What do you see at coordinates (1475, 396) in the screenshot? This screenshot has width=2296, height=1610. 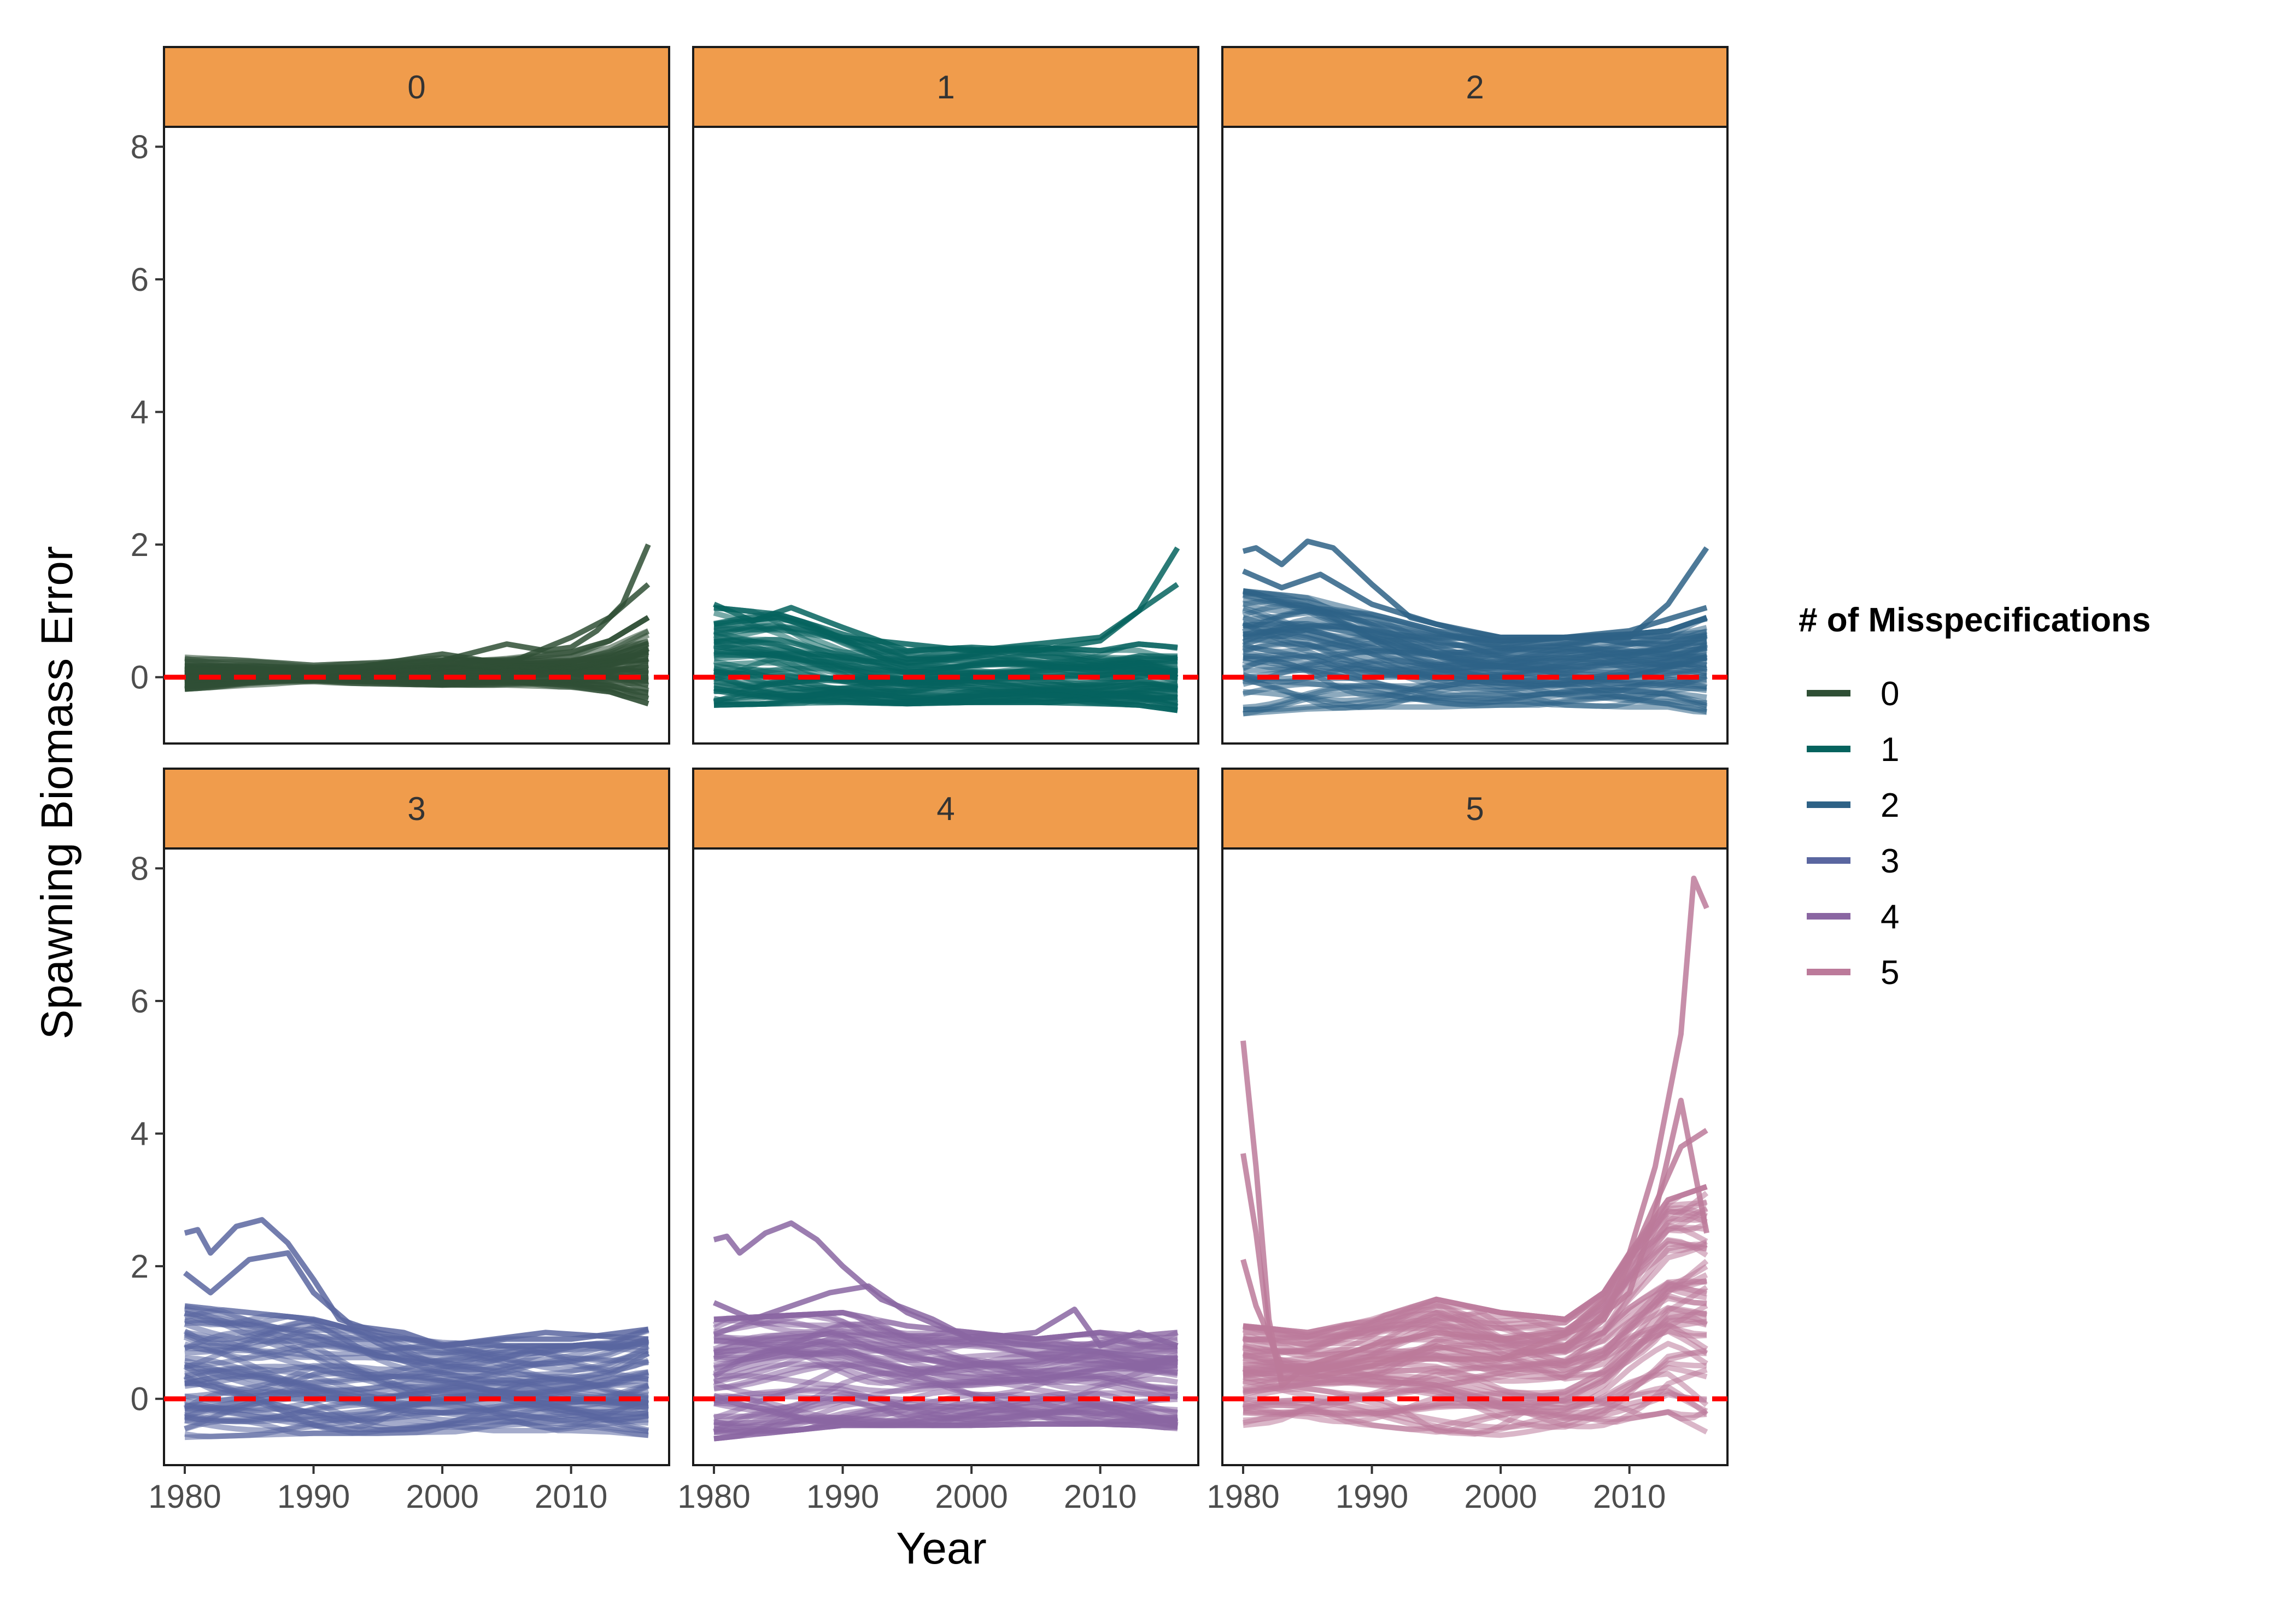 I see `facet-panel-2: 2` at bounding box center [1475, 396].